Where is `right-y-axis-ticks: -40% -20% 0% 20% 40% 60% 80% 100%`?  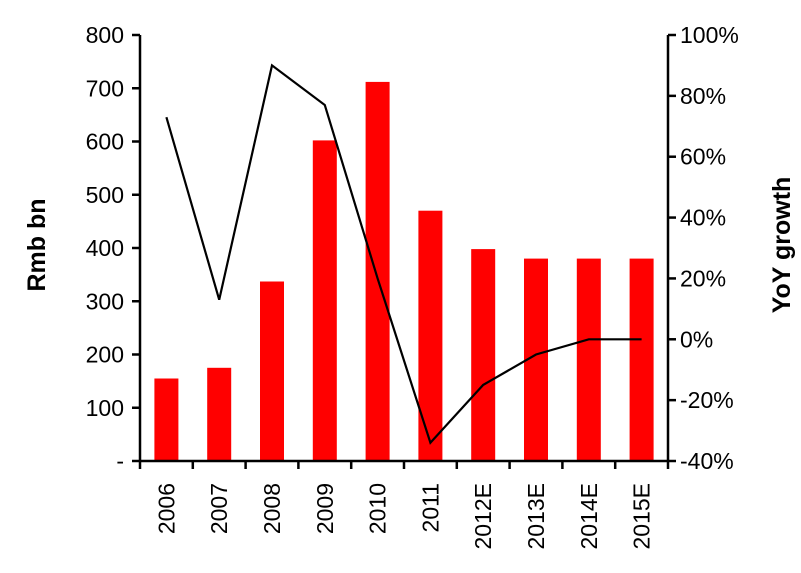
right-y-axis-ticks: -40% -20% 0% 20% 40% 60% 80% 100% is located at coordinates (703, 248).